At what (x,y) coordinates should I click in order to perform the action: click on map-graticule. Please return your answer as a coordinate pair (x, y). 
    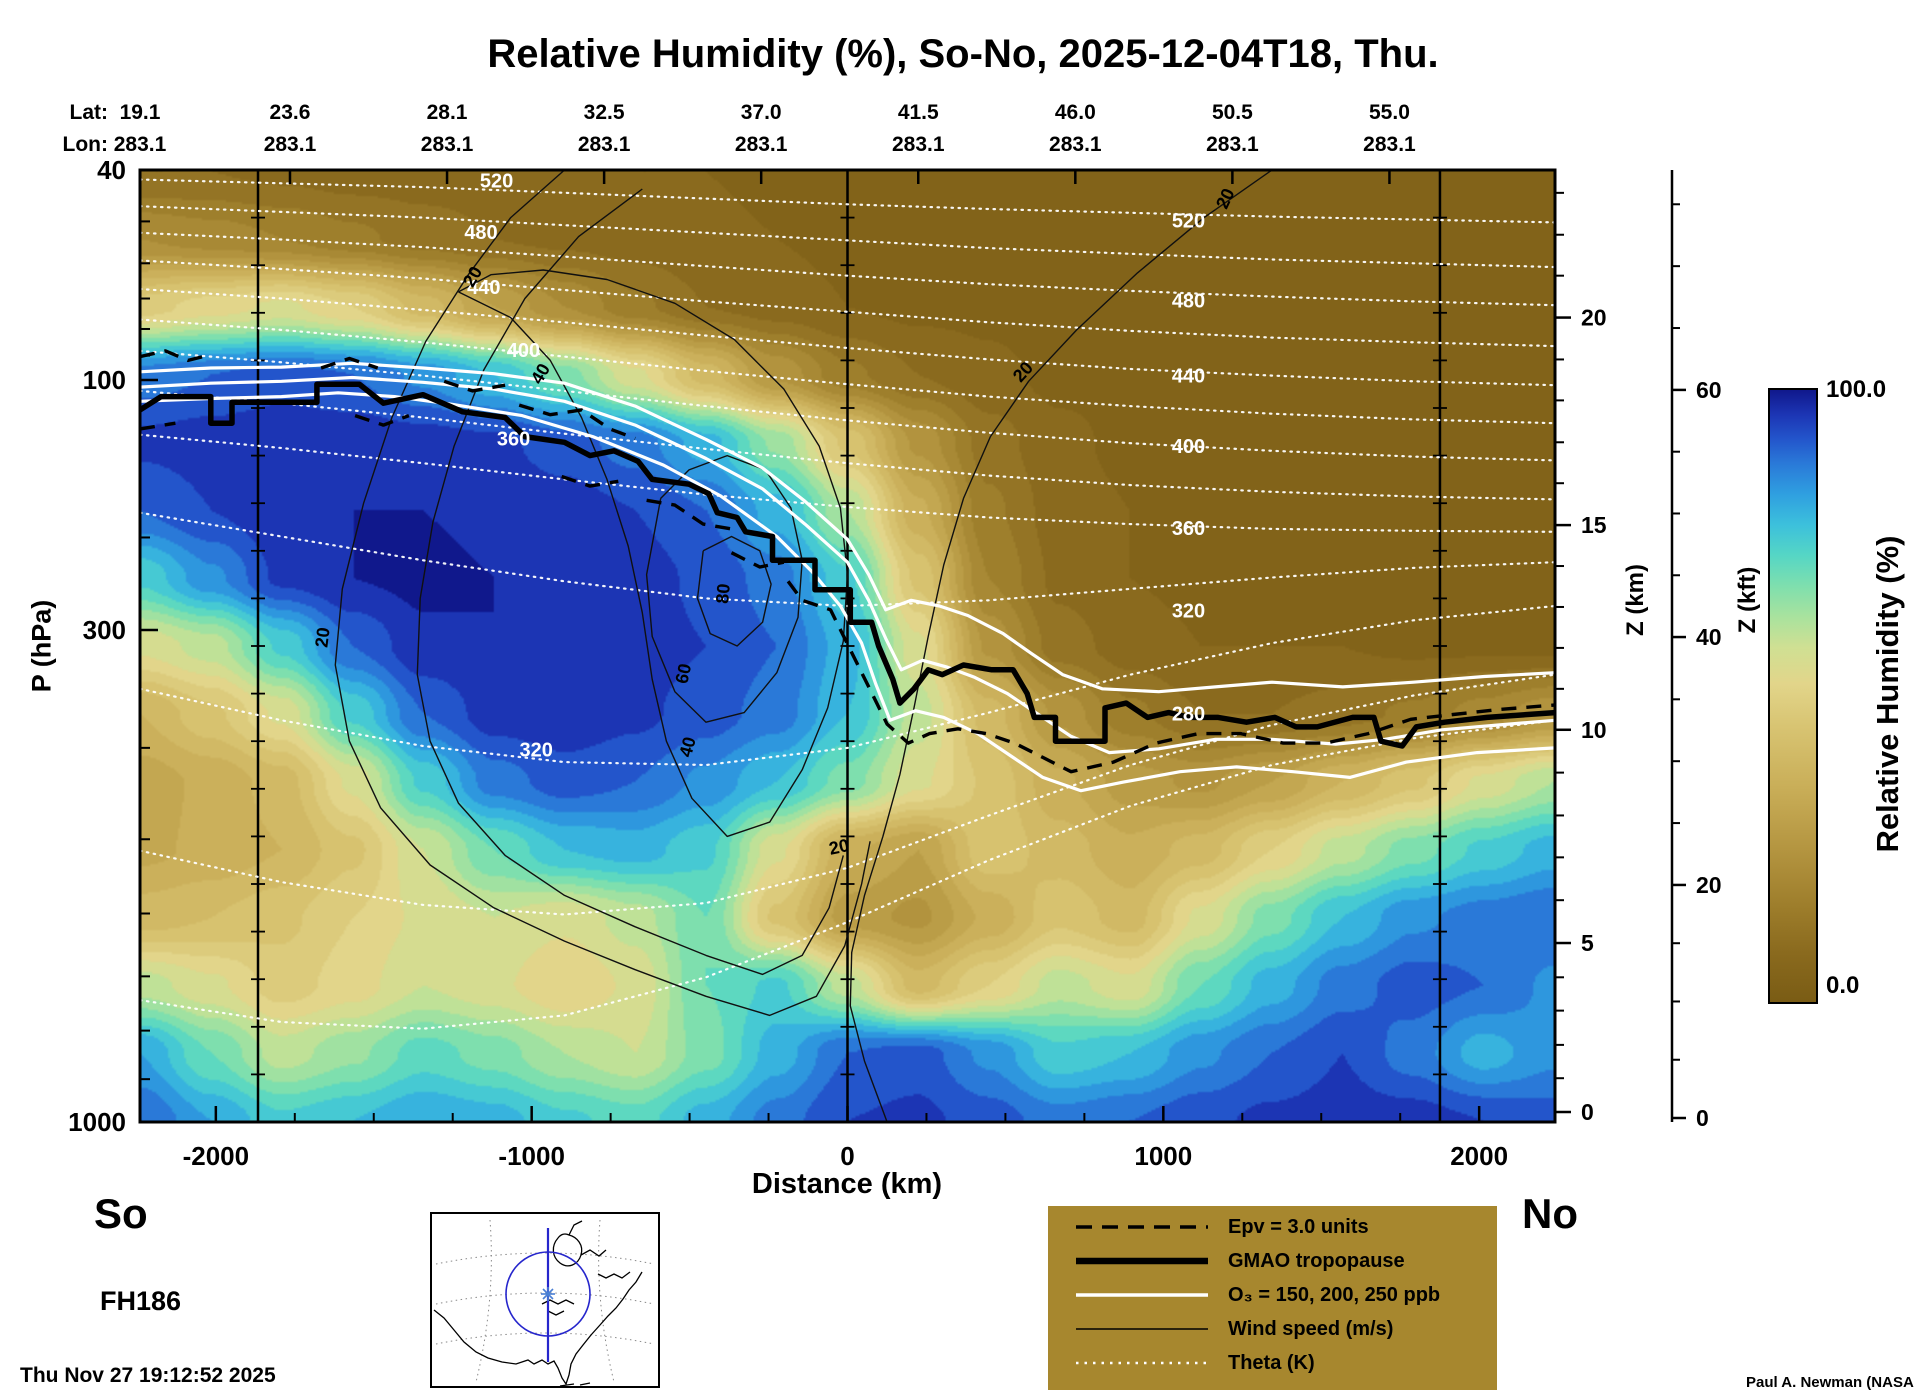
    Looking at the image, I should click on (545, 1301).